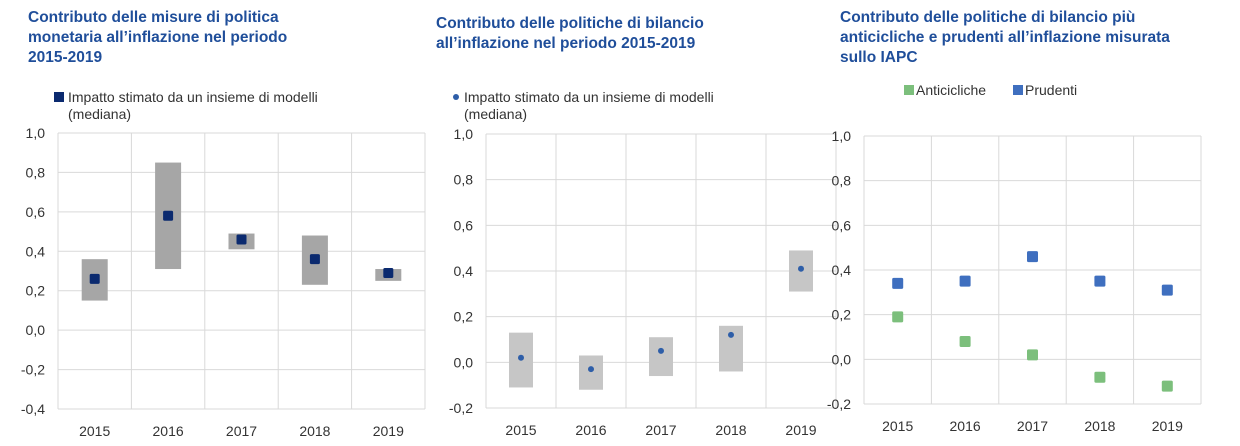  What do you see at coordinates (153, 17) in the screenshot?
I see `chart-title-line: Contributo delle misure di politica` at bounding box center [153, 17].